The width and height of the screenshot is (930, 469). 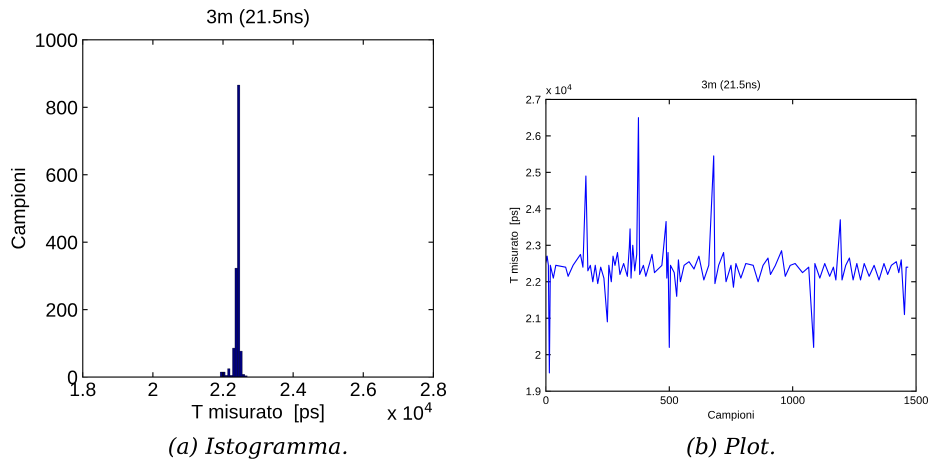 What do you see at coordinates (533, 318) in the screenshot?
I see `y-tick-label: 2.1` at bounding box center [533, 318].